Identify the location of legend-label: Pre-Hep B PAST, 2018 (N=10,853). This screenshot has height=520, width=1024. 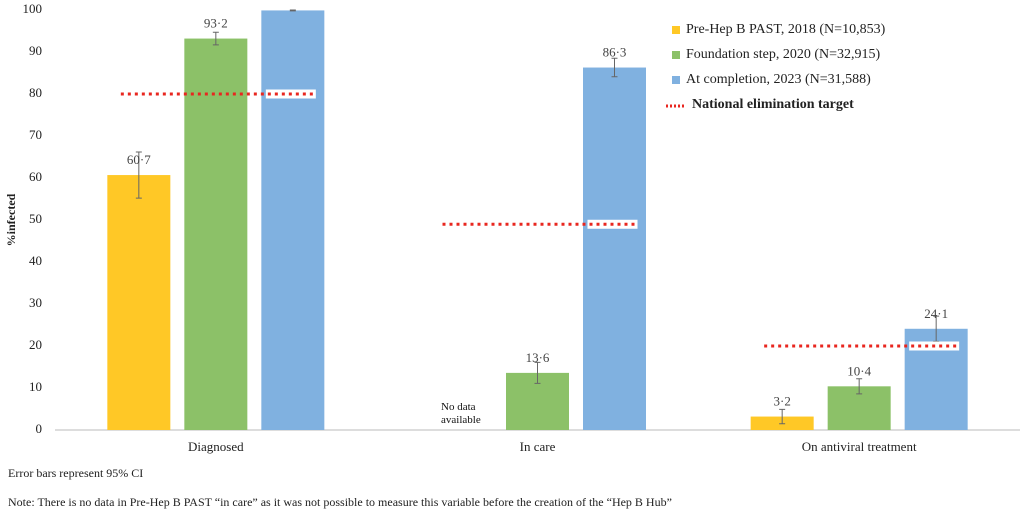
(786, 29).